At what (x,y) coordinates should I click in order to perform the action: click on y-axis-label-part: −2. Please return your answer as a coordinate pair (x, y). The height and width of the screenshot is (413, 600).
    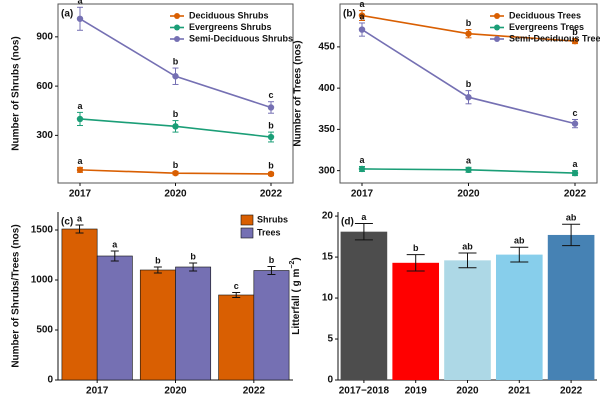
    Looking at the image, I should click on (292, 265).